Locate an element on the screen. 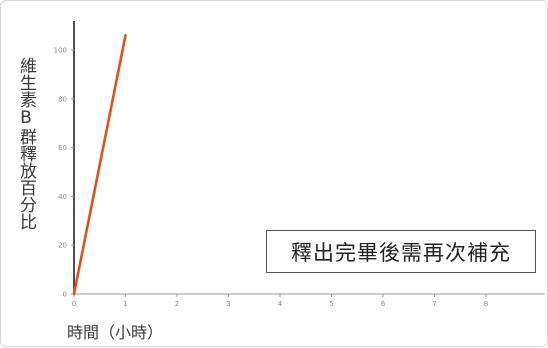 The height and width of the screenshot is (348, 548). y-tick-label: 100 is located at coordinates (60, 51).